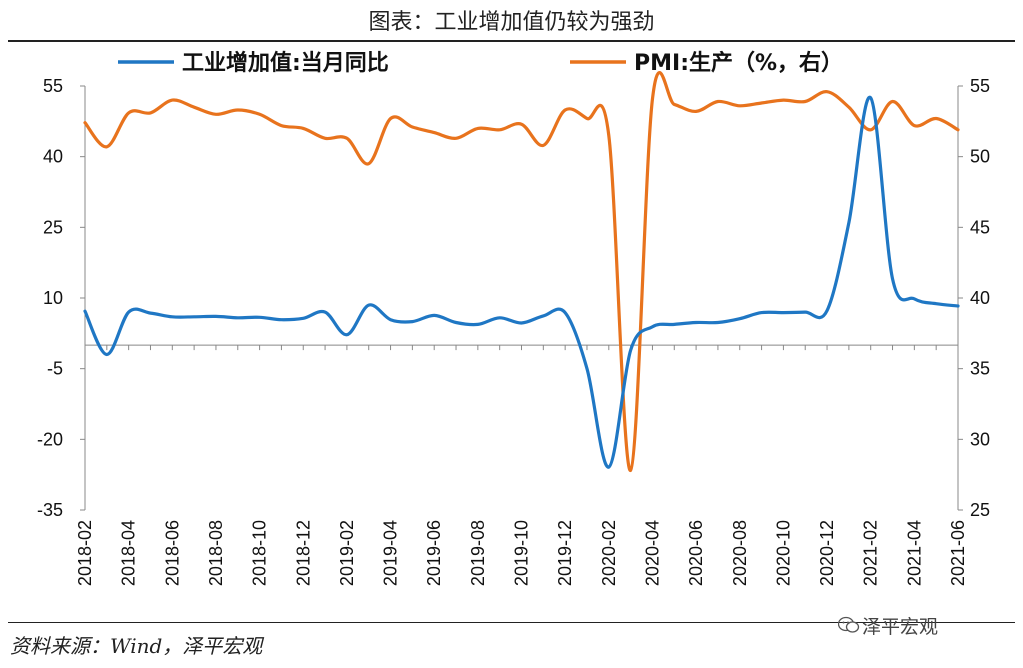 The height and width of the screenshot is (668, 1023). Describe the element at coordinates (216, 553) in the screenshot. I see `x-tick-label: 2018-08` at that location.